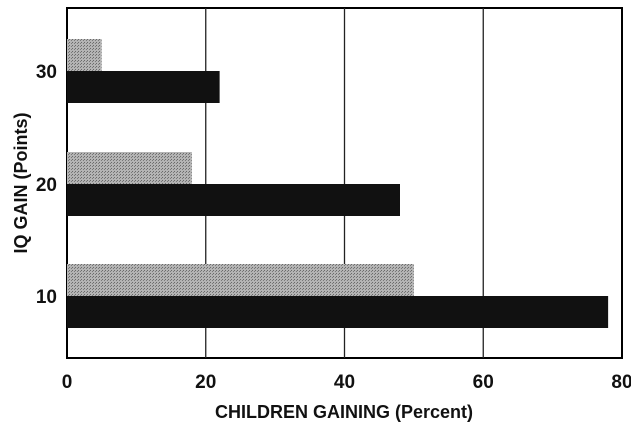 The height and width of the screenshot is (429, 631). I want to click on x-tick-labels: 0 20 40 60 80, so click(346, 382).